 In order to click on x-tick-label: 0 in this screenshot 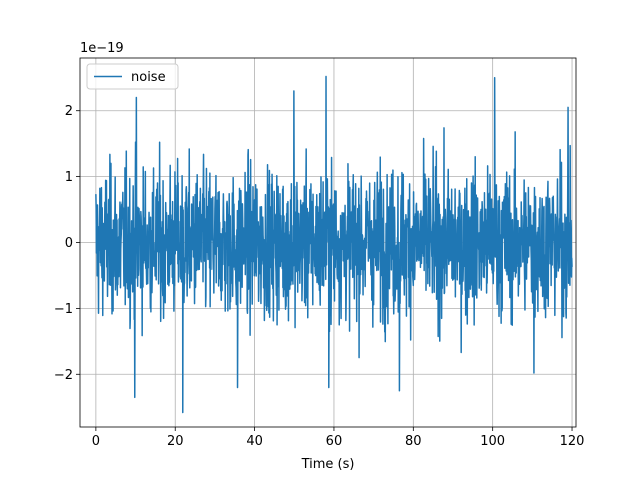, I will do `click(96, 441)`.